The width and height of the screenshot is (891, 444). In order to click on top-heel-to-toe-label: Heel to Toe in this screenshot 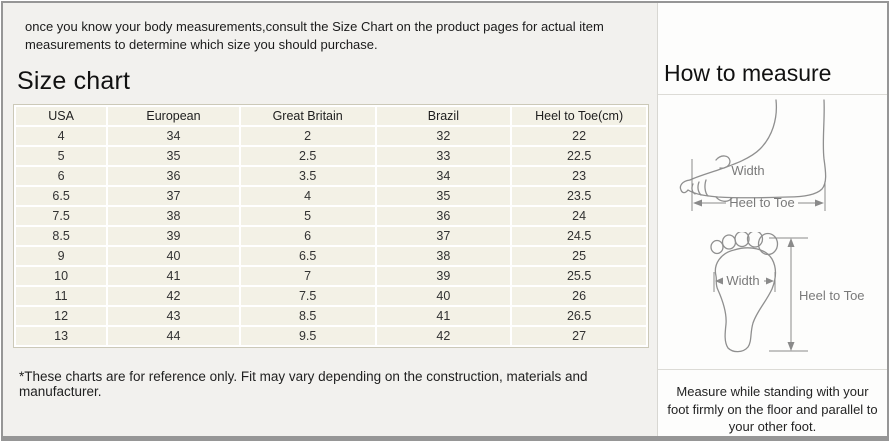, I will do `click(832, 295)`.